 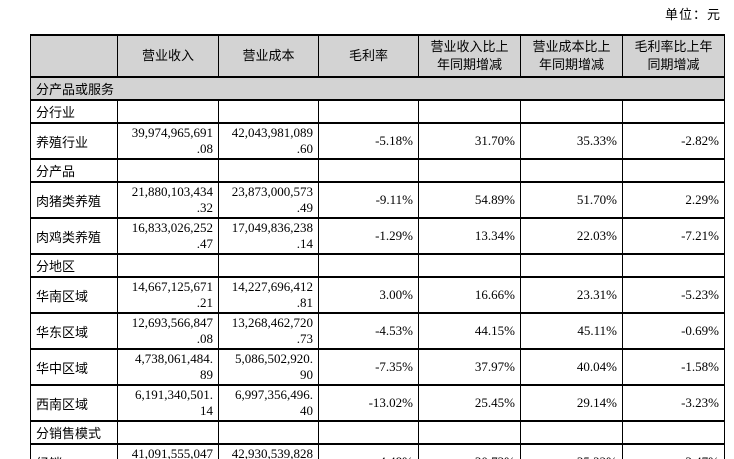 What do you see at coordinates (692, 14) in the screenshot?
I see `unit-label: 单位：元` at bounding box center [692, 14].